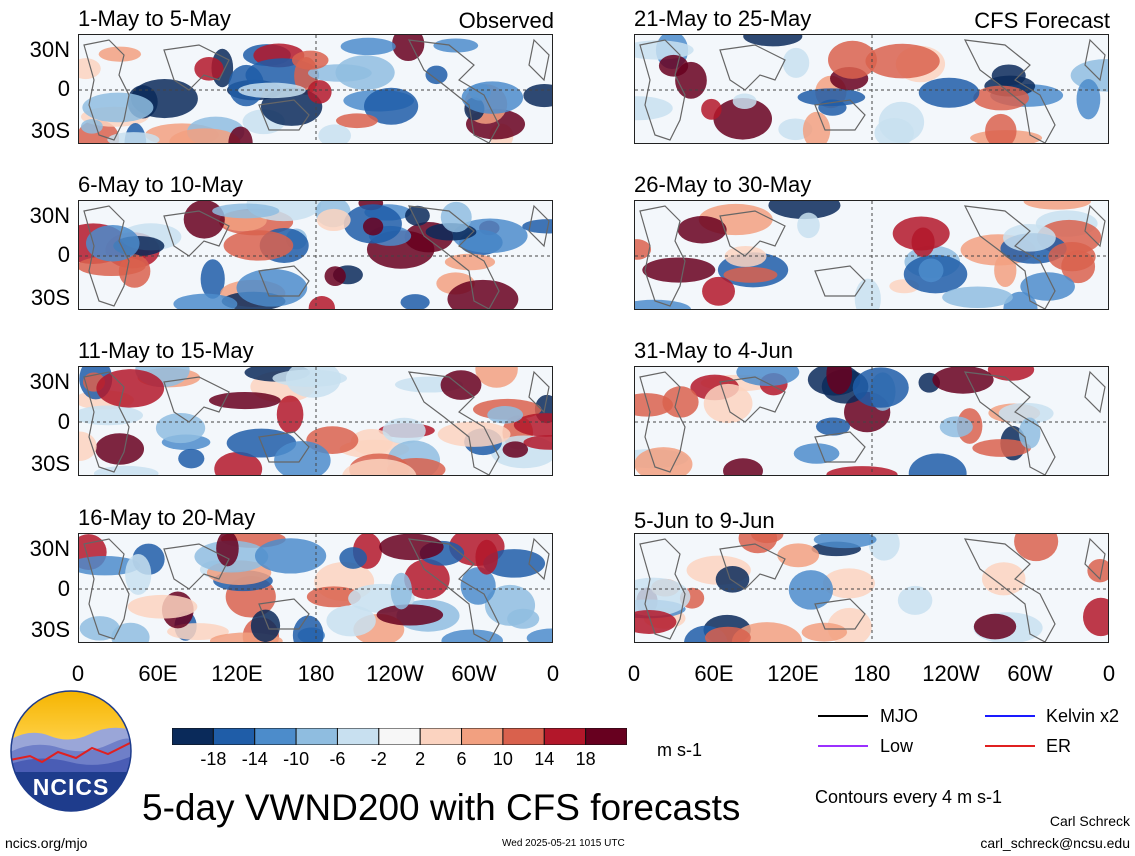 This screenshot has height=856, width=1135. Describe the element at coordinates (378, 759) in the screenshot. I see `colorbar-tick-label: -2` at that location.